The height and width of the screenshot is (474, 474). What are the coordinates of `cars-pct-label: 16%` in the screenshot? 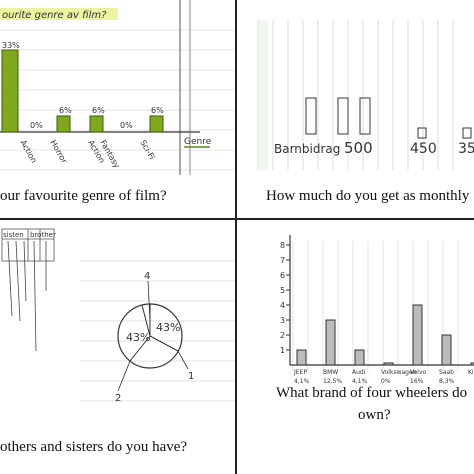 It's located at (417, 381).